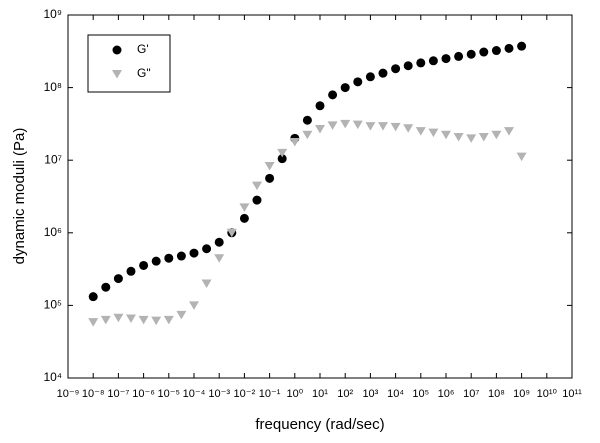  What do you see at coordinates (168, 394) in the screenshot?
I see `x-tick-label: 10⁻⁵` at bounding box center [168, 394].